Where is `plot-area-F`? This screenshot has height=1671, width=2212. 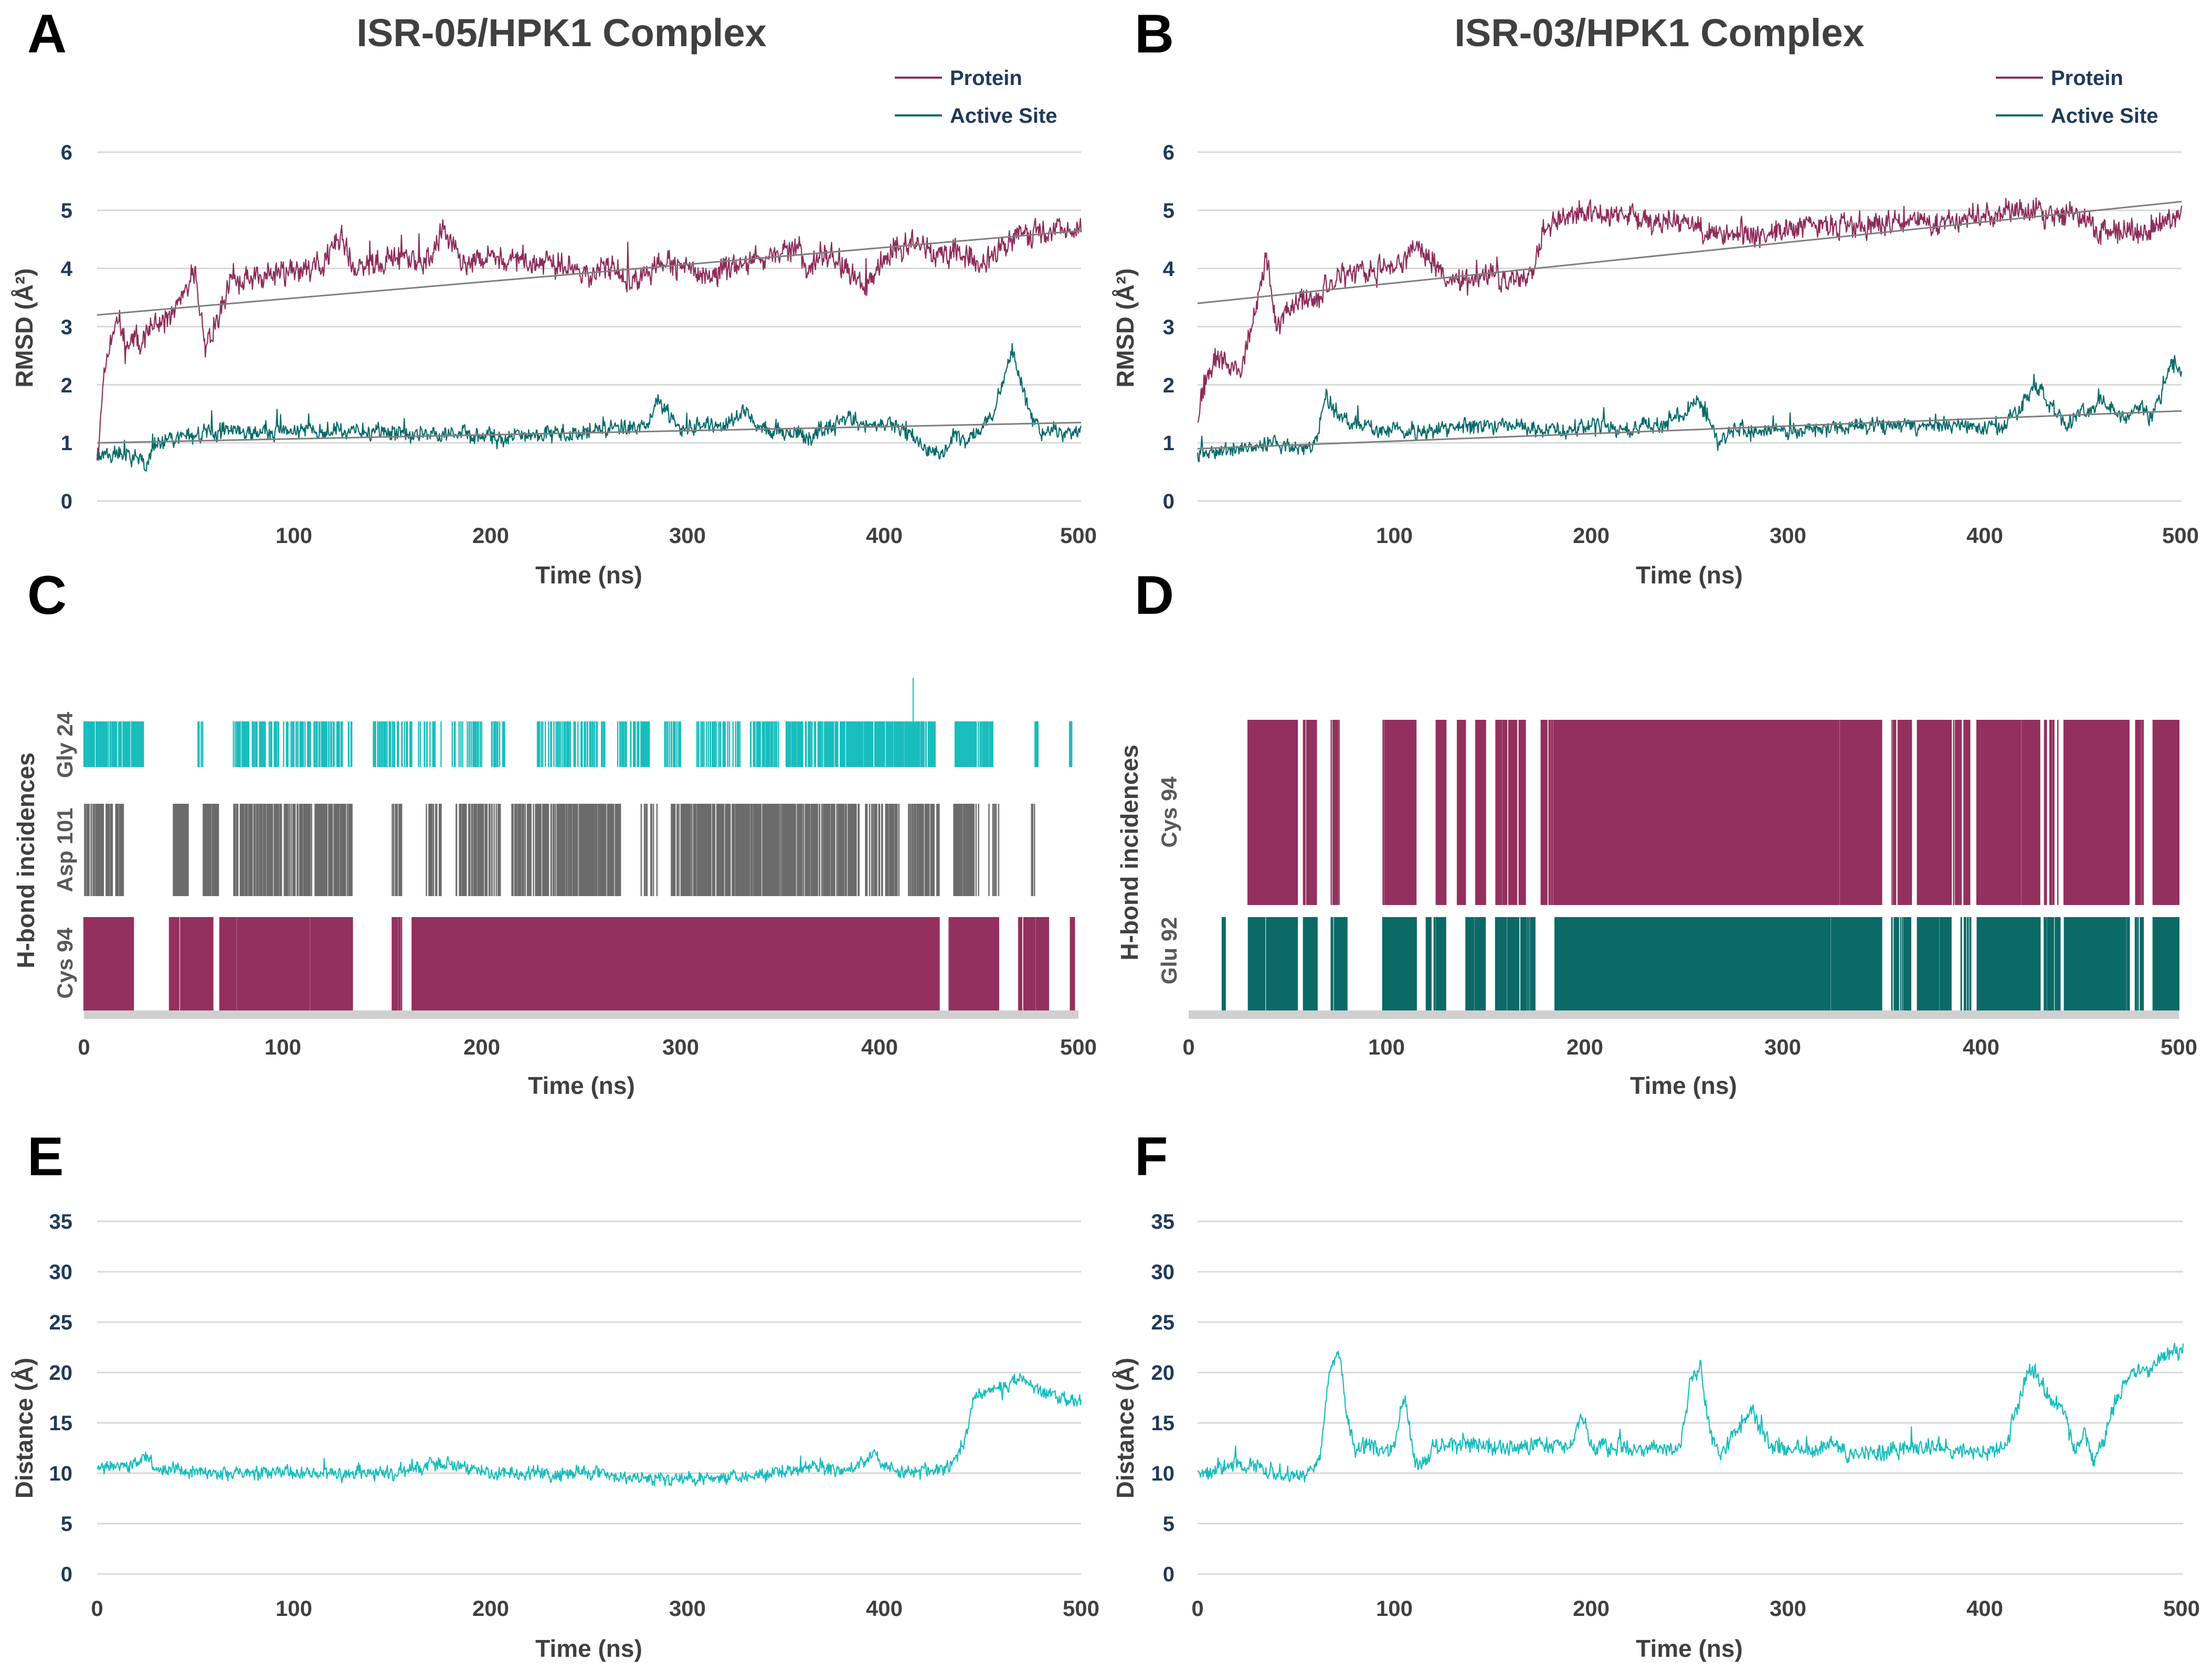 plot-area-F is located at coordinates (1691, 1397).